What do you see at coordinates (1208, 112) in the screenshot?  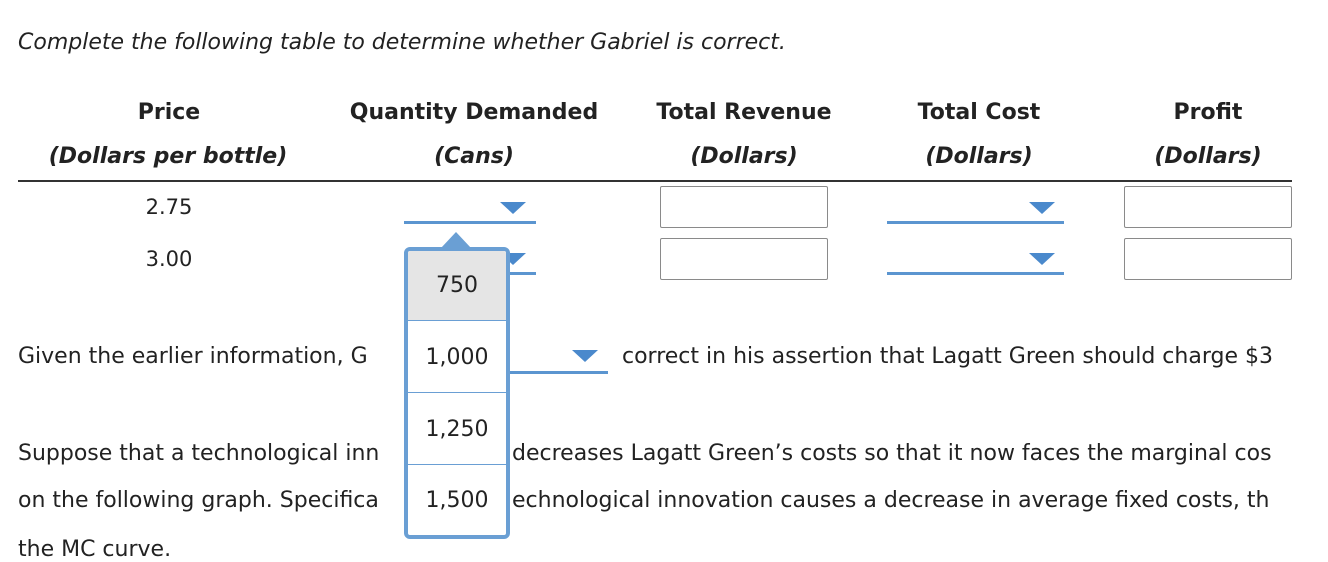 I see `header-profit: Profit` at bounding box center [1208, 112].